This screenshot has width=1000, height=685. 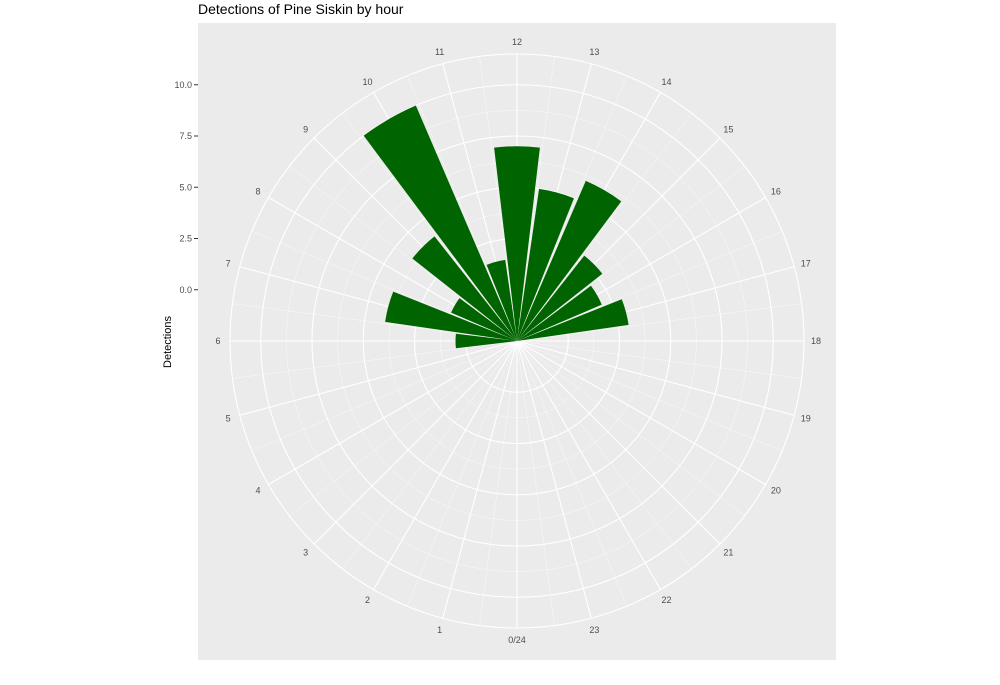 What do you see at coordinates (806, 418) in the screenshot?
I see `hour-label-19: 19` at bounding box center [806, 418].